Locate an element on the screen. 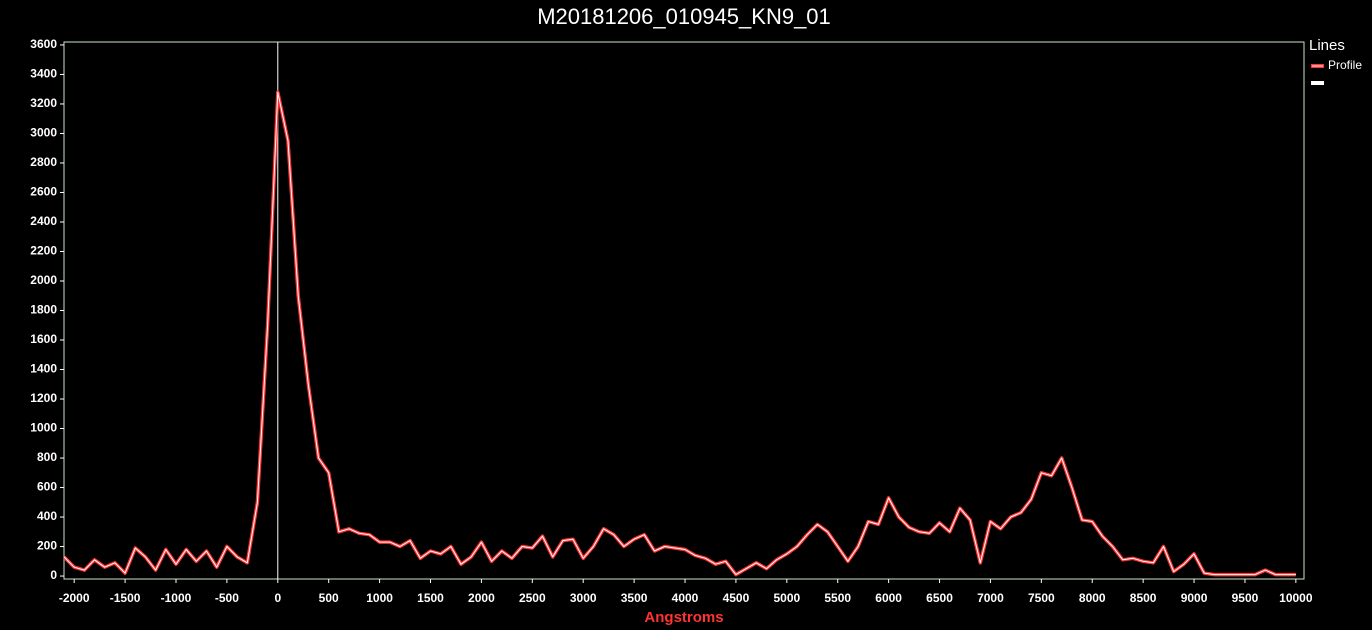 The height and width of the screenshot is (630, 1372). x-tick-label: -1000 is located at coordinates (176, 598).